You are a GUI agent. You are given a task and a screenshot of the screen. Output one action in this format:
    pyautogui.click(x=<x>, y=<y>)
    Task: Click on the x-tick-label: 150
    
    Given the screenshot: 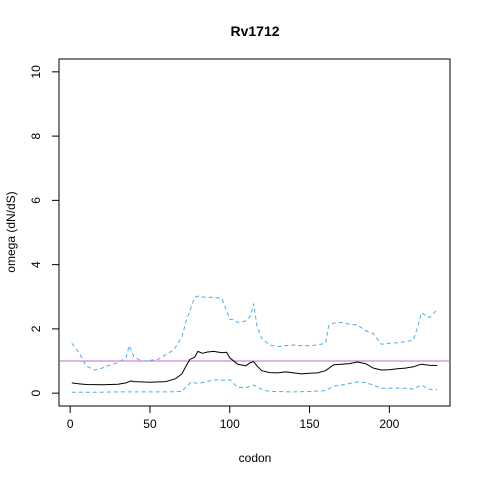 What is the action you would take?
    pyautogui.click(x=310, y=424)
    